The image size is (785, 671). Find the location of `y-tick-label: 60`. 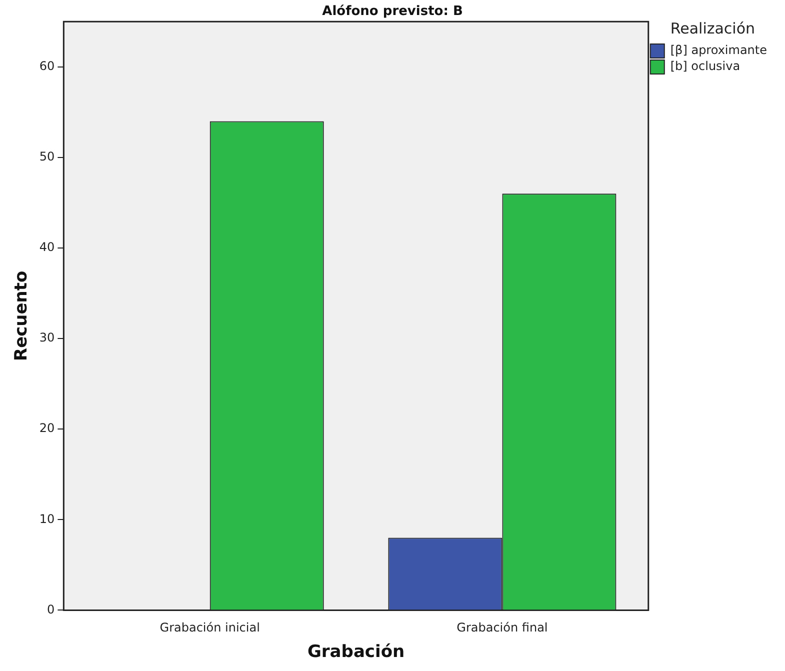

y-tick-label: 60 is located at coordinates (47, 66).